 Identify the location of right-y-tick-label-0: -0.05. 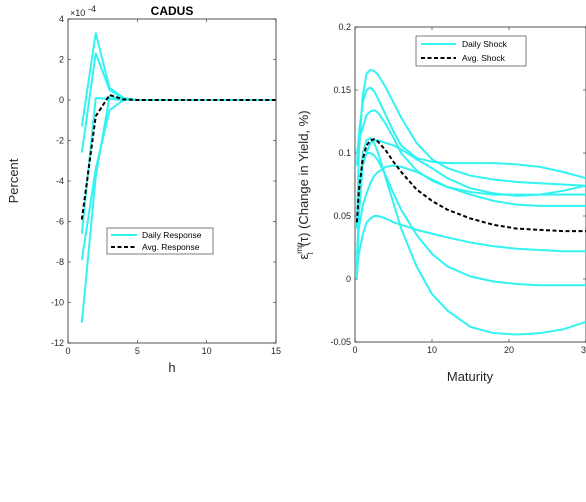
(340, 342).